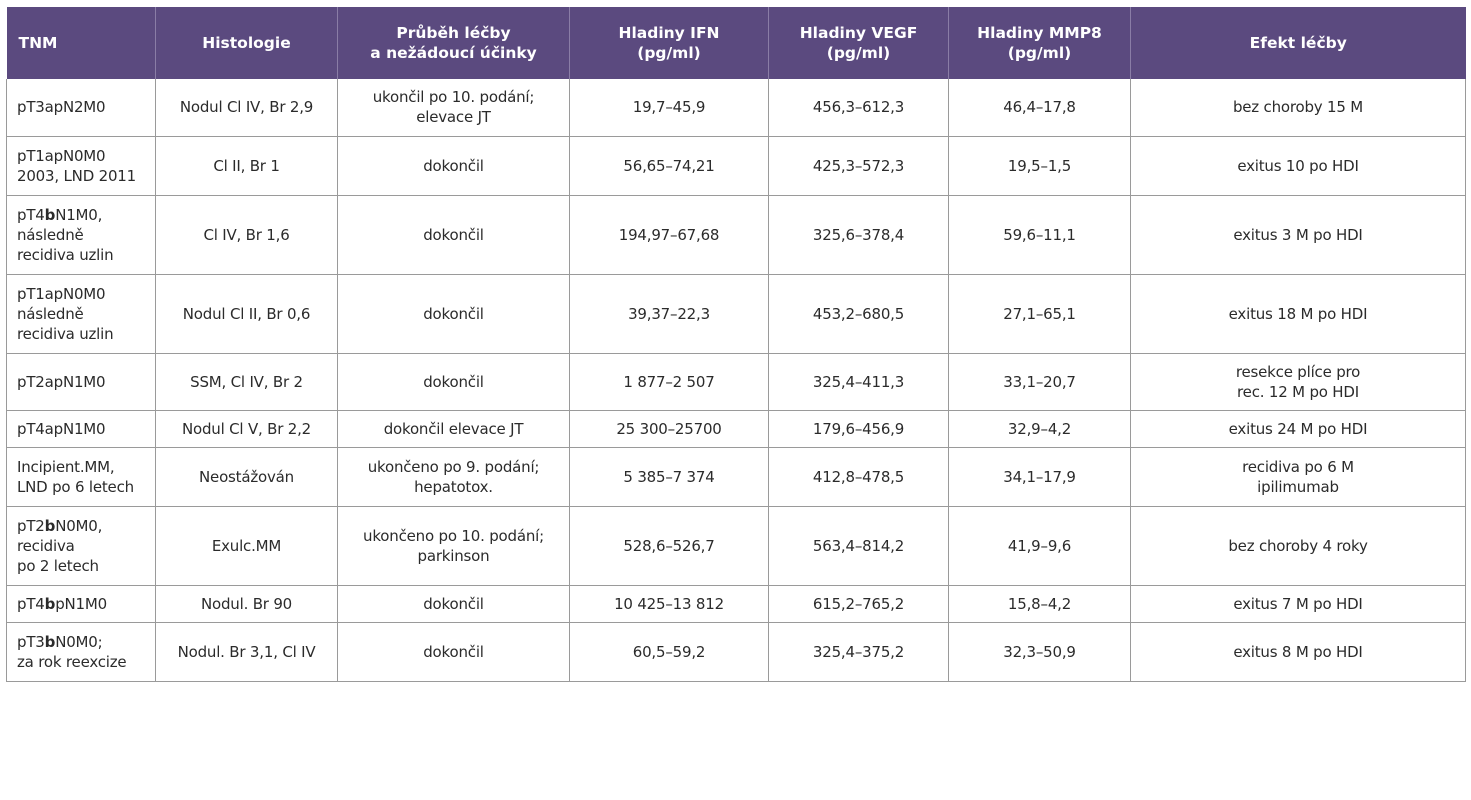 The width and height of the screenshot is (1471, 800). I want to click on cell-tnm: pT4bpN1M0, so click(81, 604).